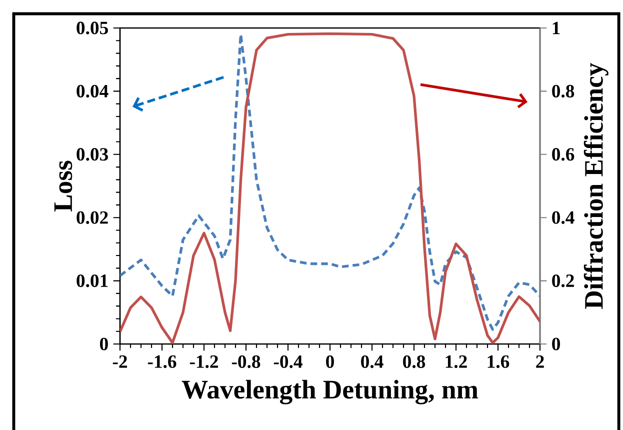  Describe the element at coordinates (92, 28) in the screenshot. I see `y-tick-label: 0.05` at that location.